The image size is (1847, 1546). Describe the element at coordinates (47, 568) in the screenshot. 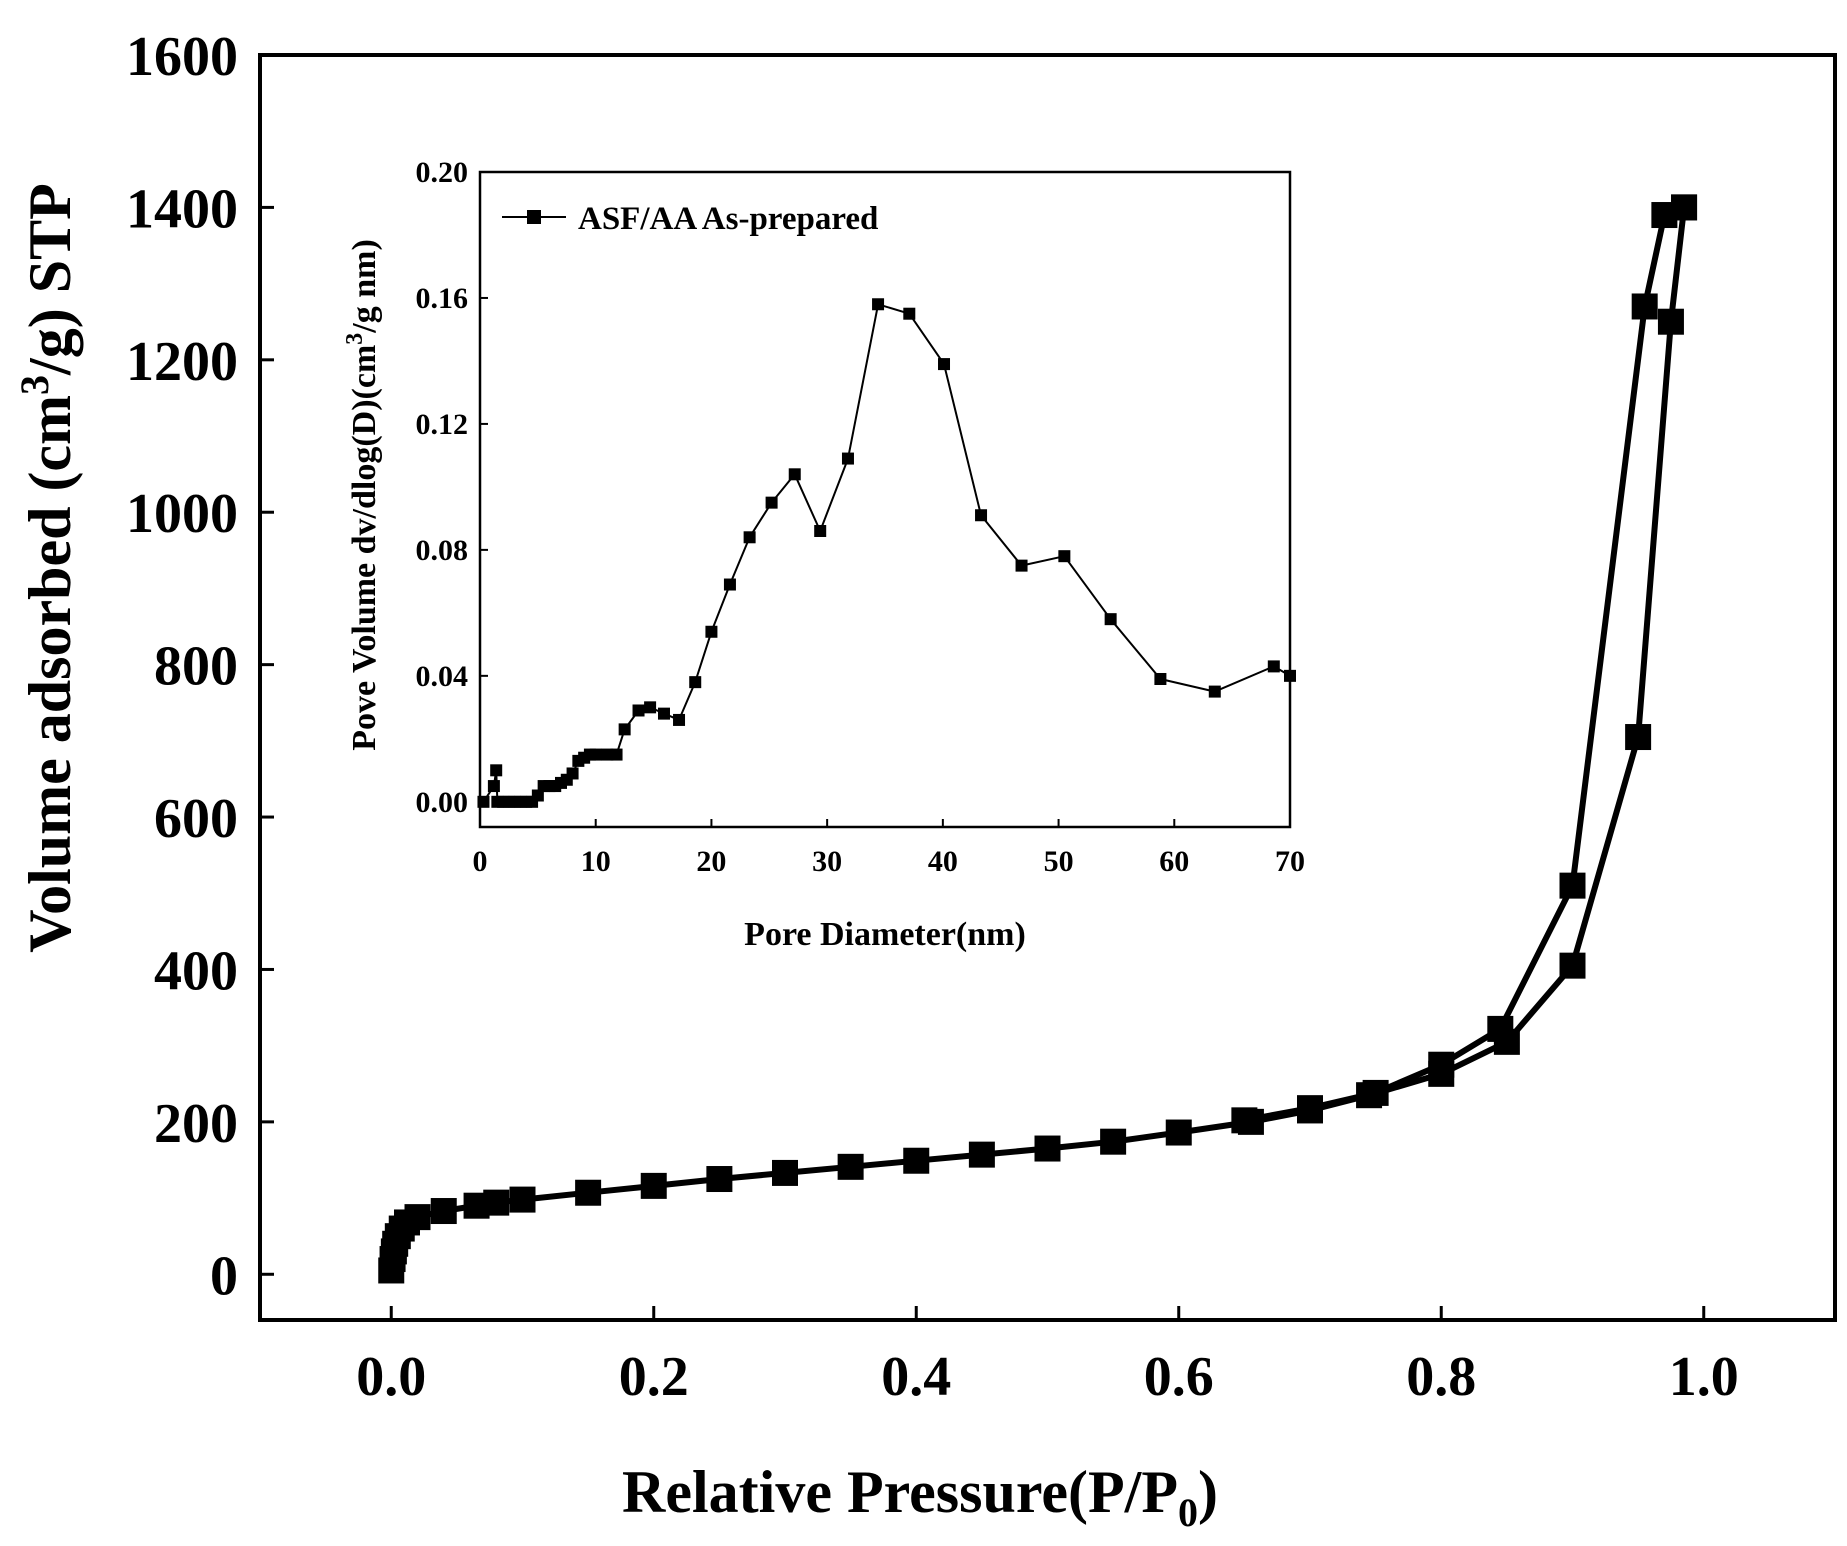

I see `main-y-axis-label: Volume adsorbed (cm3/g) STP` at that location.